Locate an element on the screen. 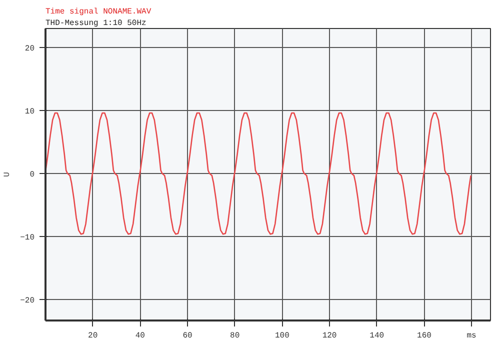 The image size is (504, 346). x-tick-label: 40 is located at coordinates (140, 336).